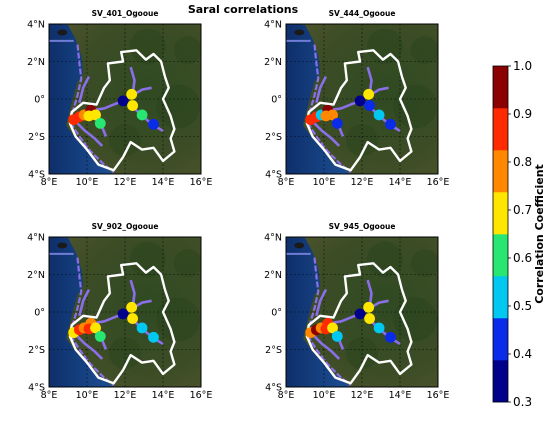 The height and width of the screenshot is (441, 550). What do you see at coordinates (522, 402) in the screenshot?
I see `colorbar-tick-label: 0.3` at bounding box center [522, 402].